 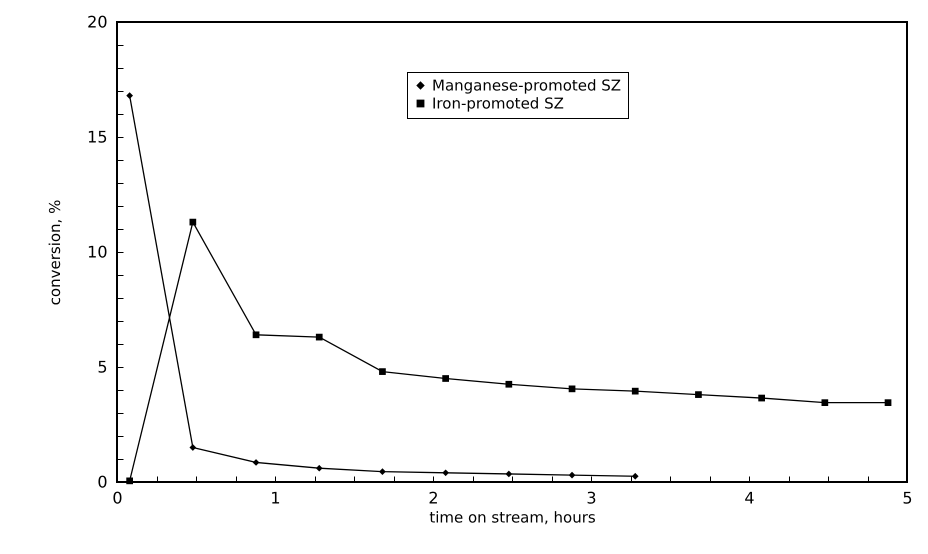 I want to click on x-tick-label: 0, so click(x=117, y=498).